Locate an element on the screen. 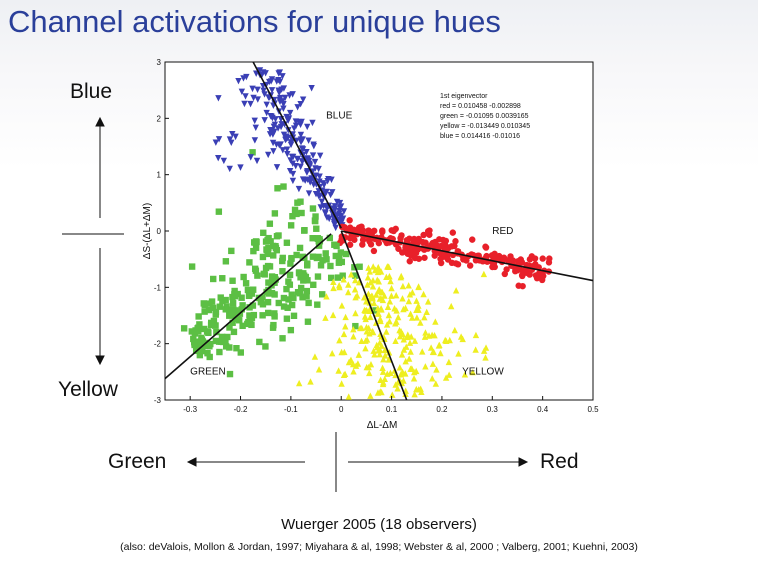 The image size is (758, 564). cluster-label-red: RED is located at coordinates (502, 231).